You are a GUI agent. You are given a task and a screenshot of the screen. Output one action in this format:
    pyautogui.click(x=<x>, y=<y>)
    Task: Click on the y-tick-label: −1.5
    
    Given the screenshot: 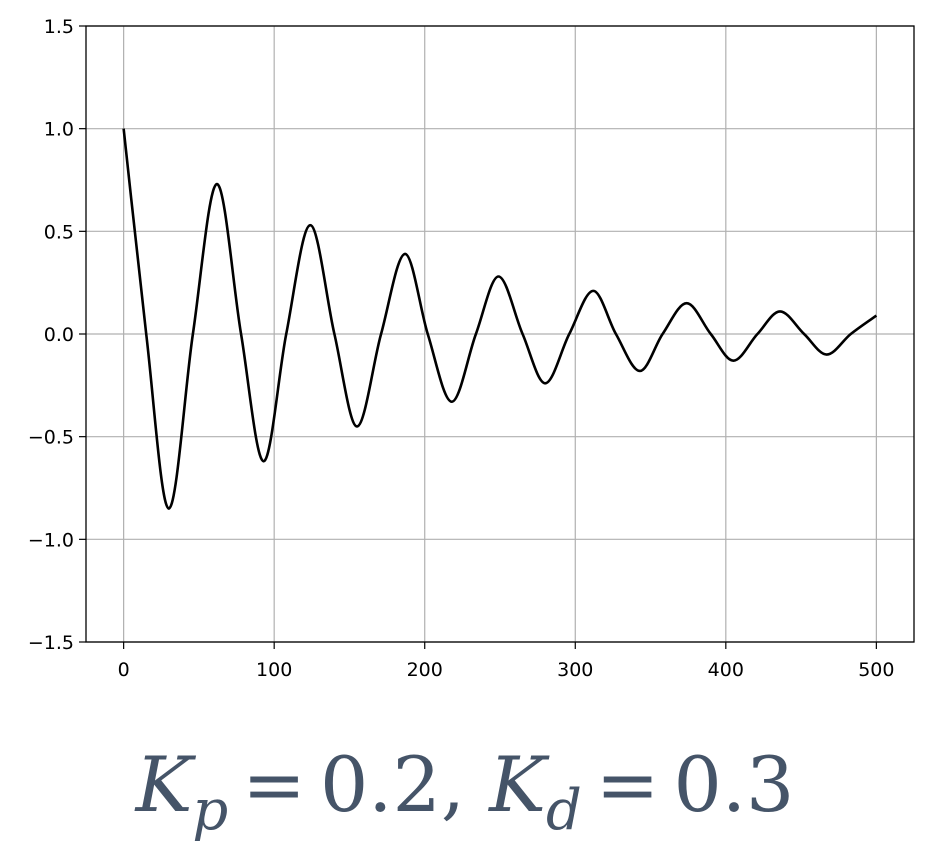 What is the action you would take?
    pyautogui.click(x=51, y=643)
    